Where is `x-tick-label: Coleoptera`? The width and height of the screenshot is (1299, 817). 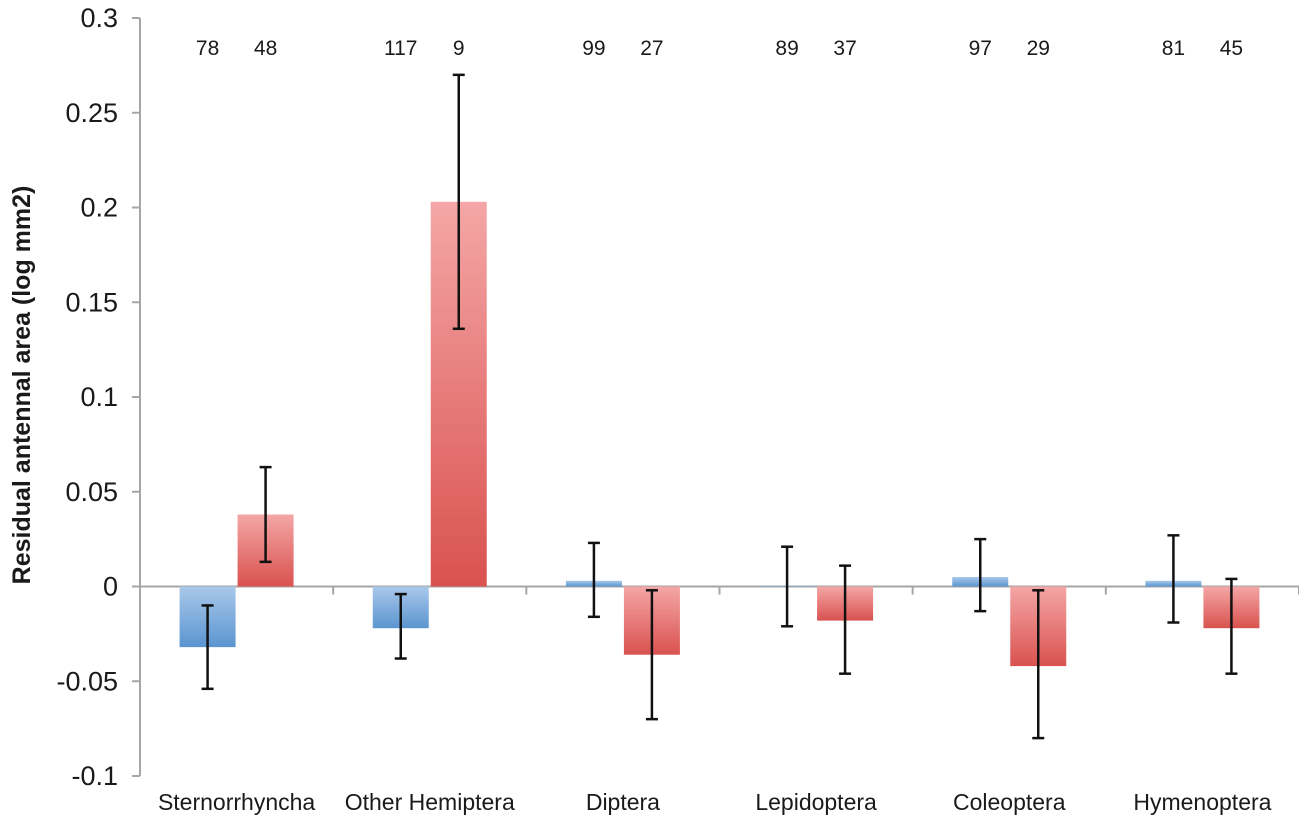 x-tick-label: Coleoptera is located at coordinates (1009, 802).